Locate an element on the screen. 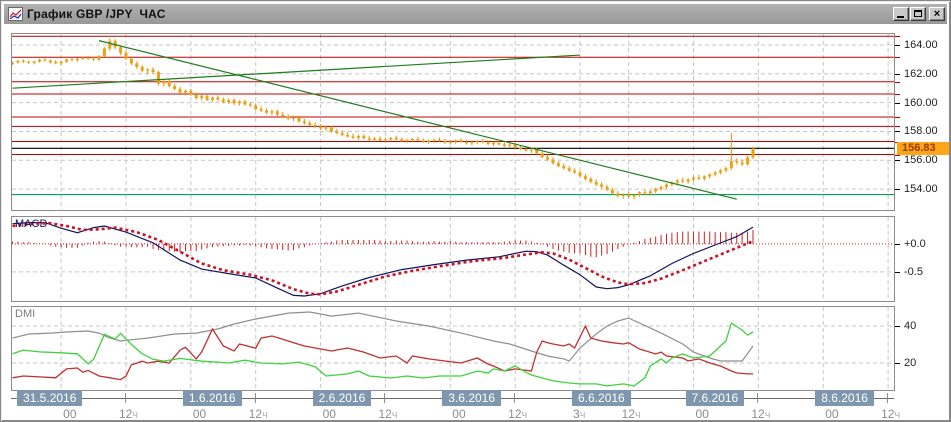  date-badge: 3.6.2016 is located at coordinates (472, 398).